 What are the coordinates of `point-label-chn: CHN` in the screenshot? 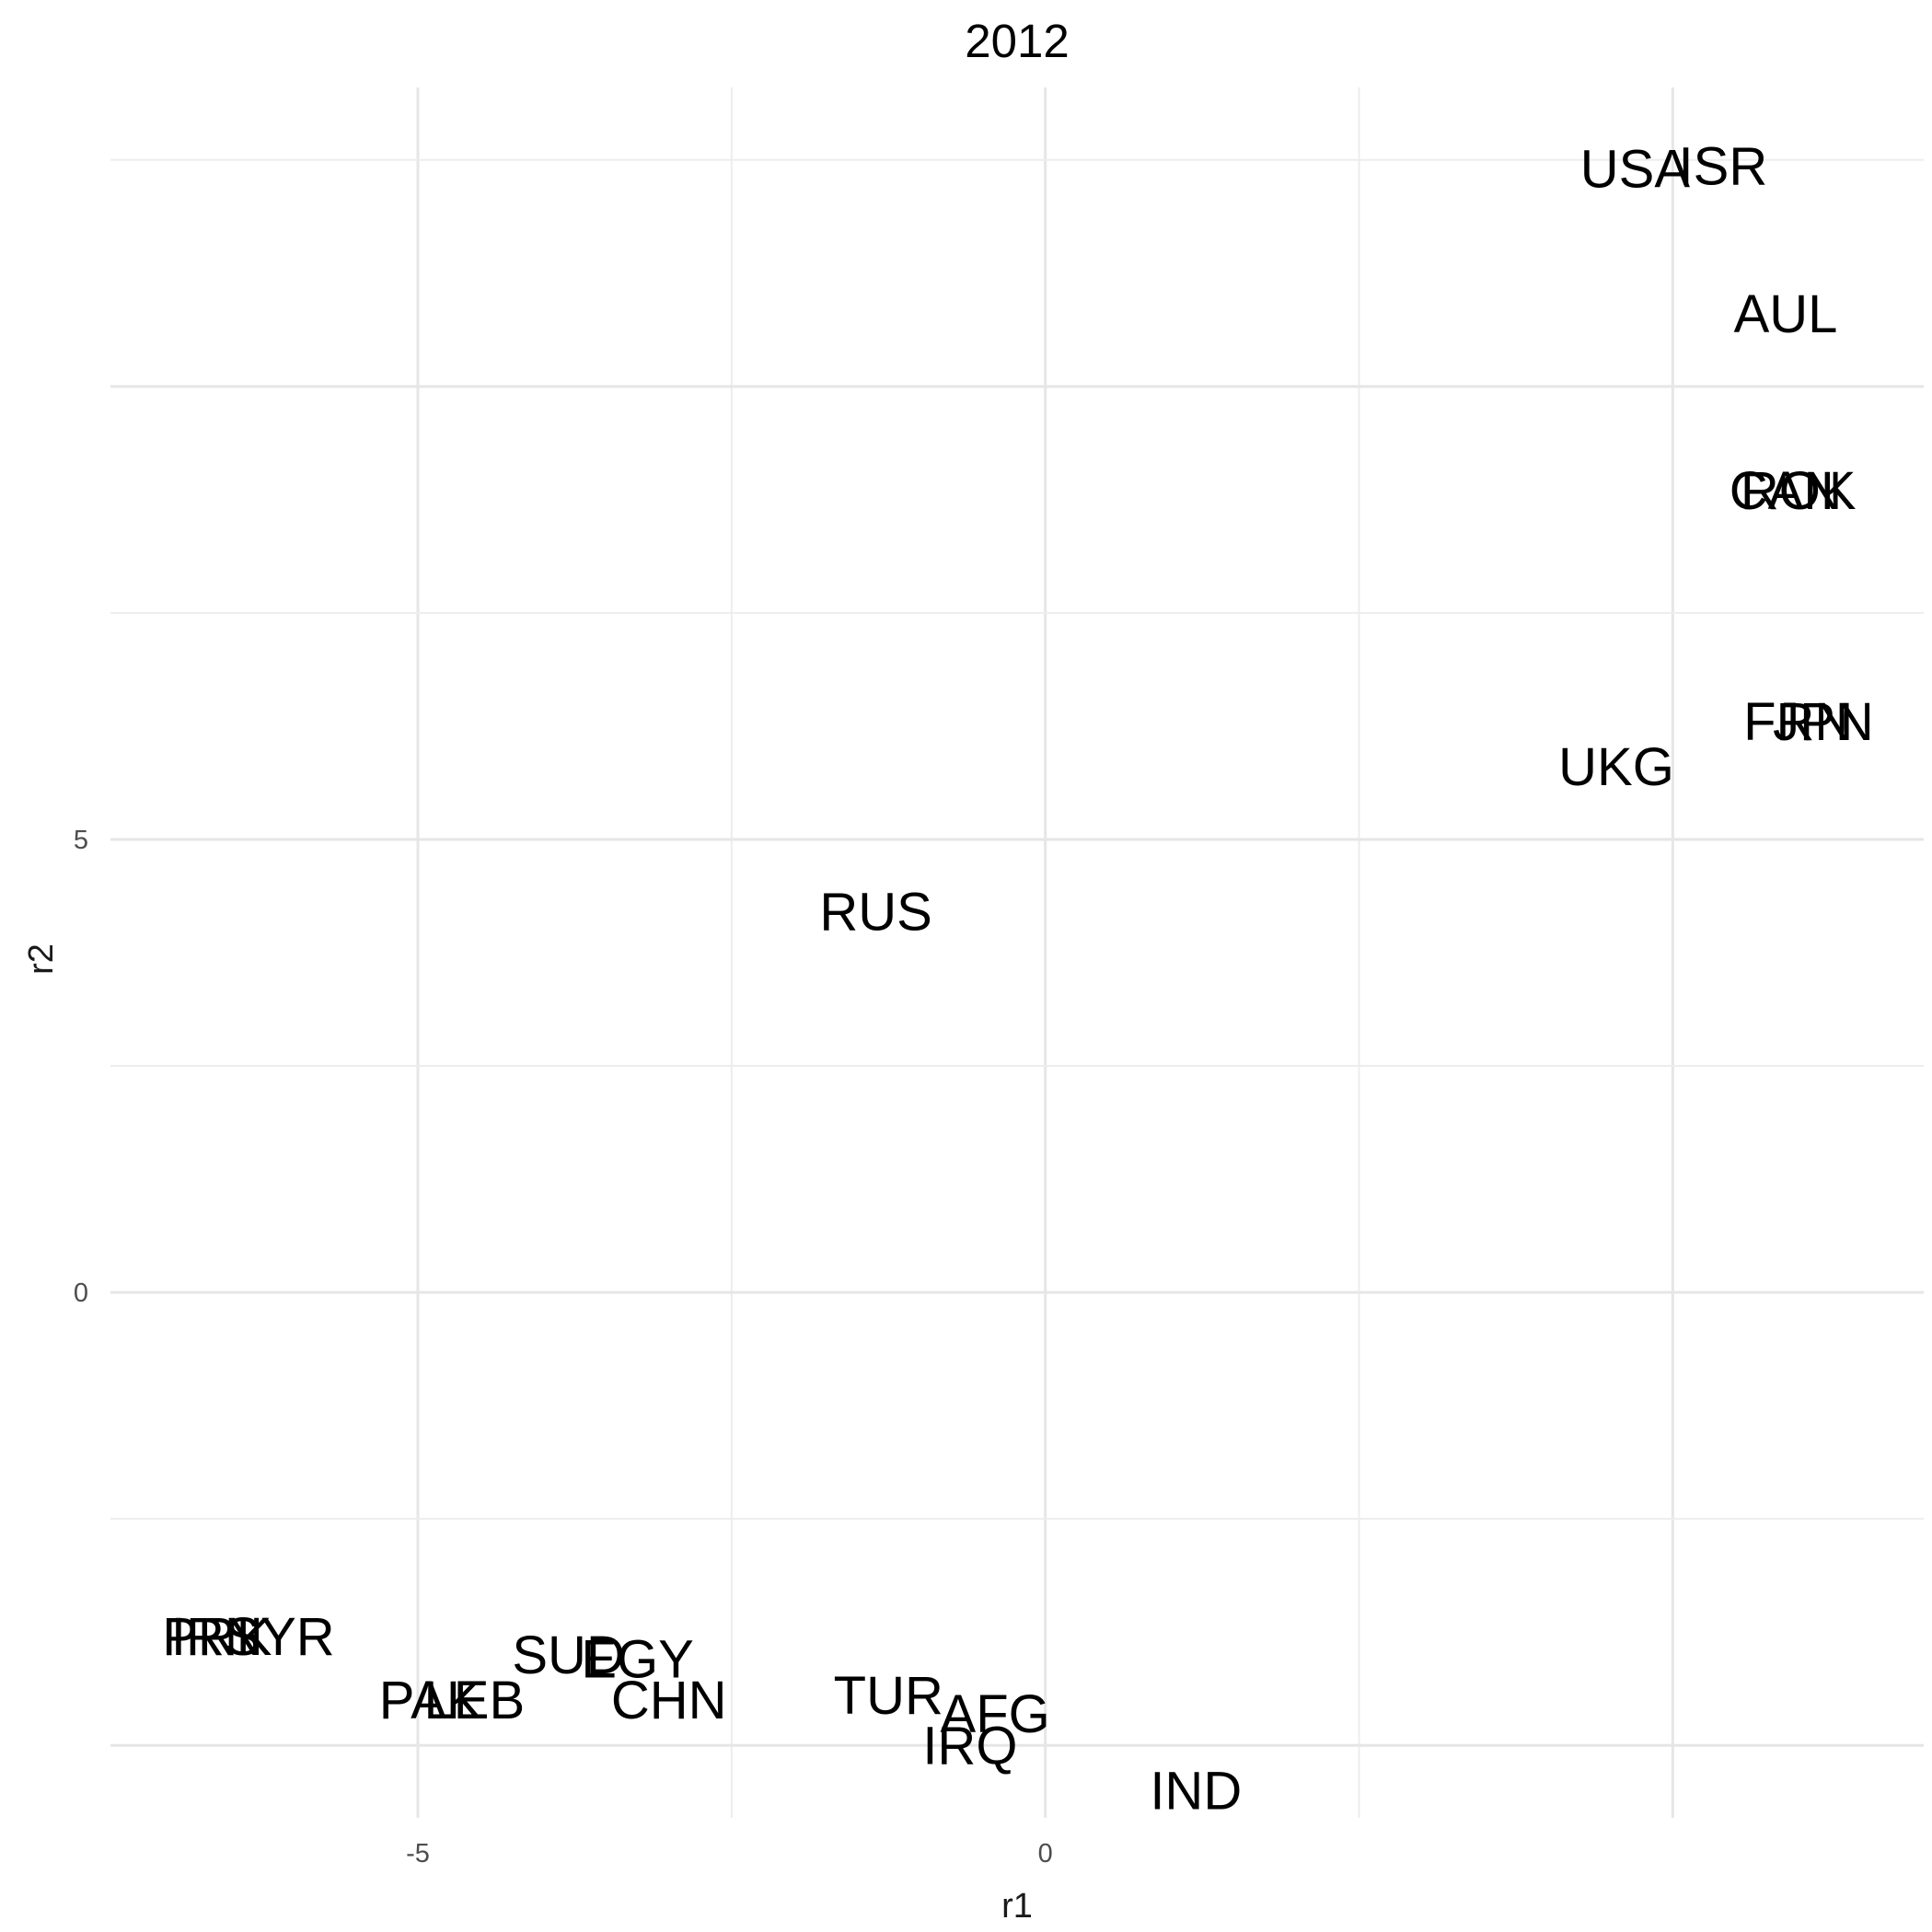 It's located at (669, 1701).